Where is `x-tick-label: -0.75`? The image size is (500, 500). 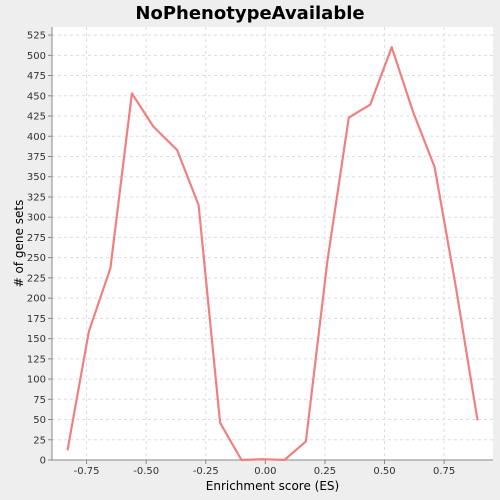 x-tick-label: -0.75 is located at coordinates (87, 471).